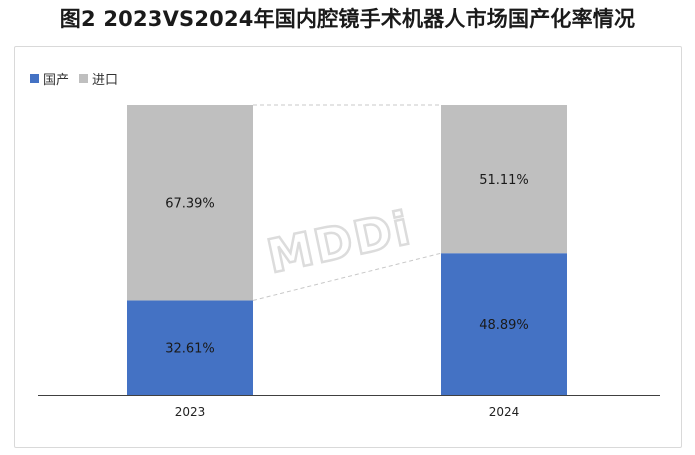 Image resolution: width=695 pixels, height=455 pixels. Describe the element at coordinates (34, 78) in the screenshot. I see `legend-swatch-domestic` at that location.